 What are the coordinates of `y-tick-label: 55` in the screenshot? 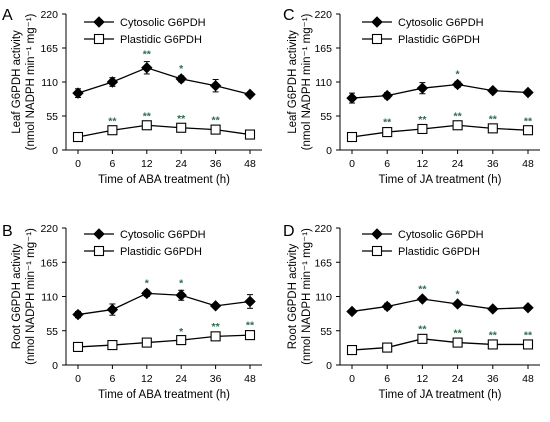 It's located at (326, 117).